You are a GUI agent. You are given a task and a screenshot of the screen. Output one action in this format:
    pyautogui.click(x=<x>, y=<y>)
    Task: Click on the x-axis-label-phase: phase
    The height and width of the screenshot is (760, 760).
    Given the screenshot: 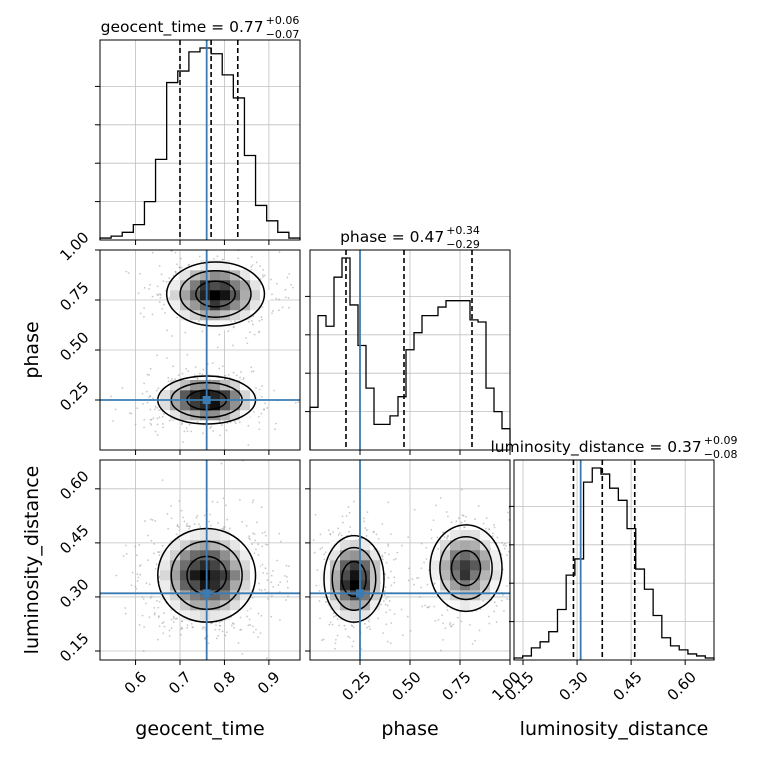 What is the action you would take?
    pyautogui.click(x=409, y=729)
    